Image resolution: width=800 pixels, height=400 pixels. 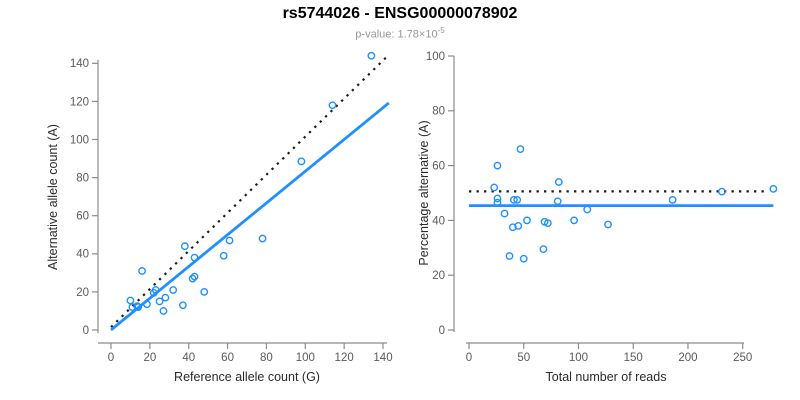 What do you see at coordinates (79, 64) in the screenshot?
I see `y-tick-label: 140` at bounding box center [79, 64].